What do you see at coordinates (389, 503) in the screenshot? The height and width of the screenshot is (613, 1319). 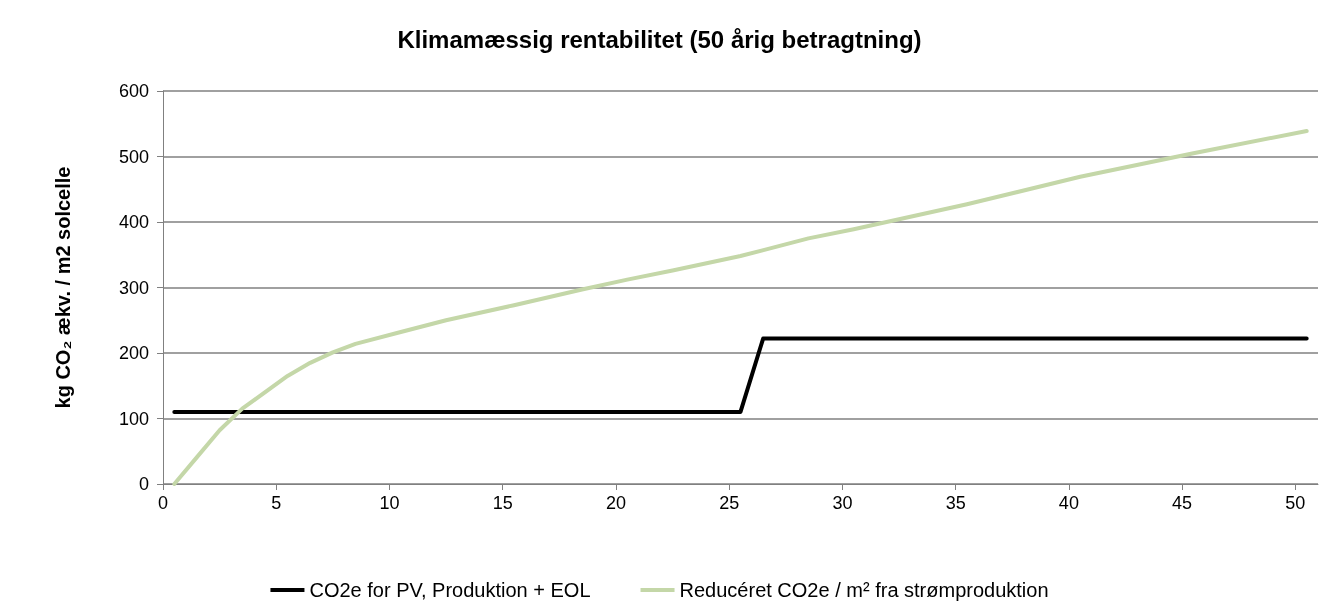 I see `x-tick-label: 10` at bounding box center [389, 503].